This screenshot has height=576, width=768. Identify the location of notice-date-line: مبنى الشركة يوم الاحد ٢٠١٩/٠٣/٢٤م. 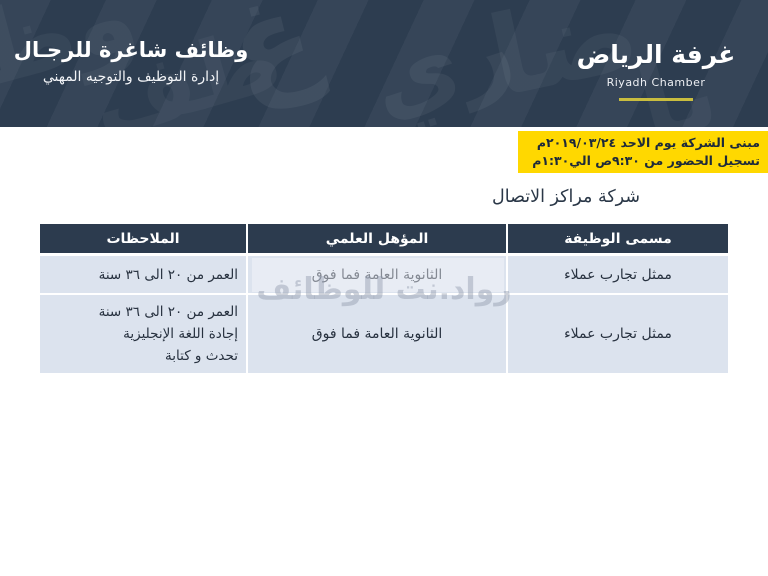
(648, 142).